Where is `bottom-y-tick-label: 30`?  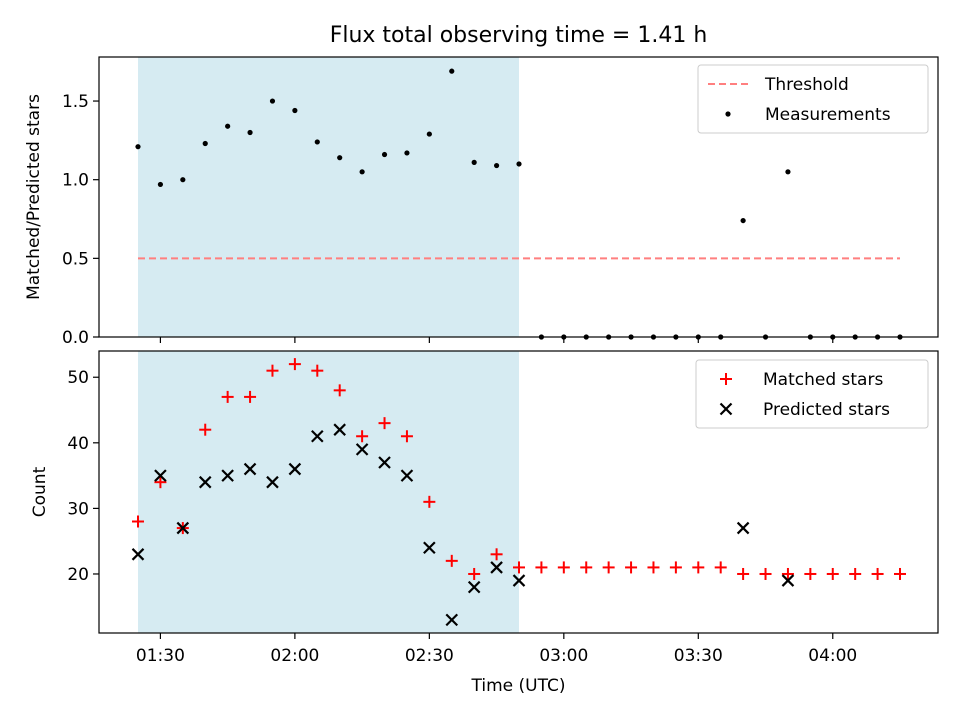
bottom-y-tick-label: 30 is located at coordinates (78, 509).